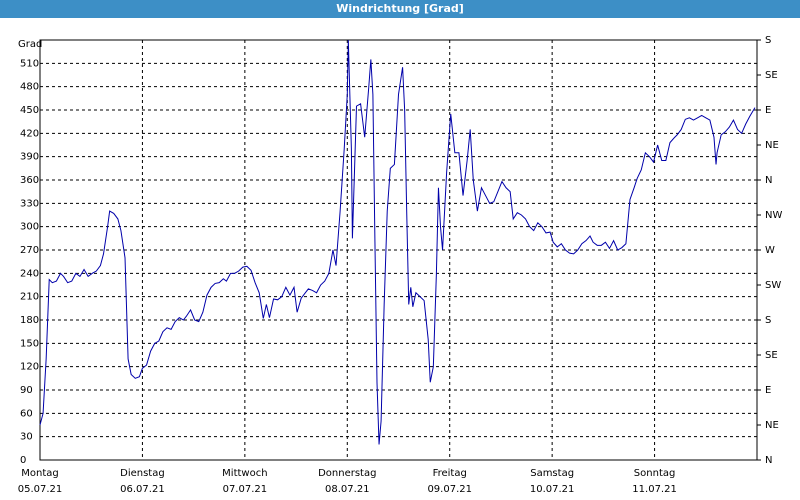  Describe the element at coordinates (29, 343) in the screenshot. I see `y-tick-label: 150` at that location.